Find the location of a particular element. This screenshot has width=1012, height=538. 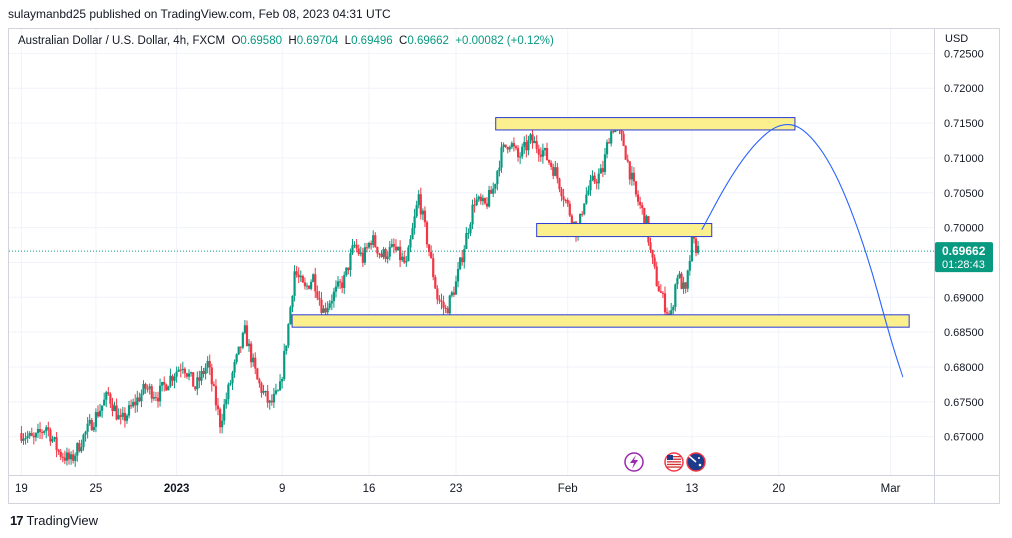

au-flag-icon is located at coordinates (696, 462).